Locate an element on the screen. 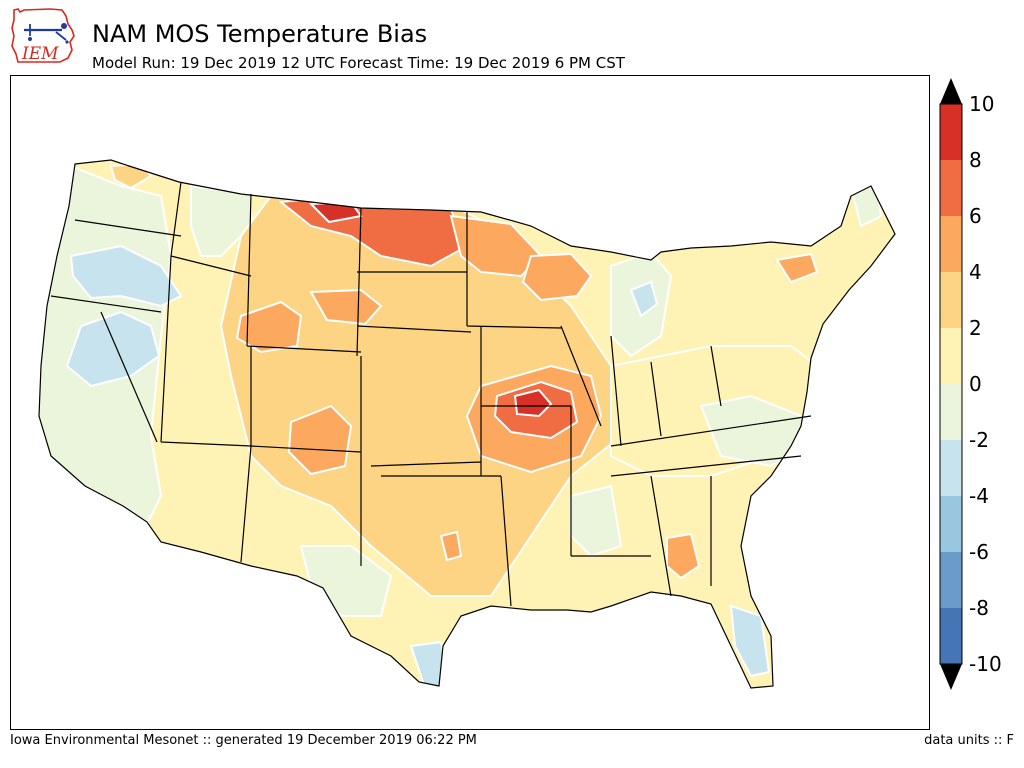 The image size is (1024, 768). colorbar-tick-label: 2 is located at coordinates (975, 328).